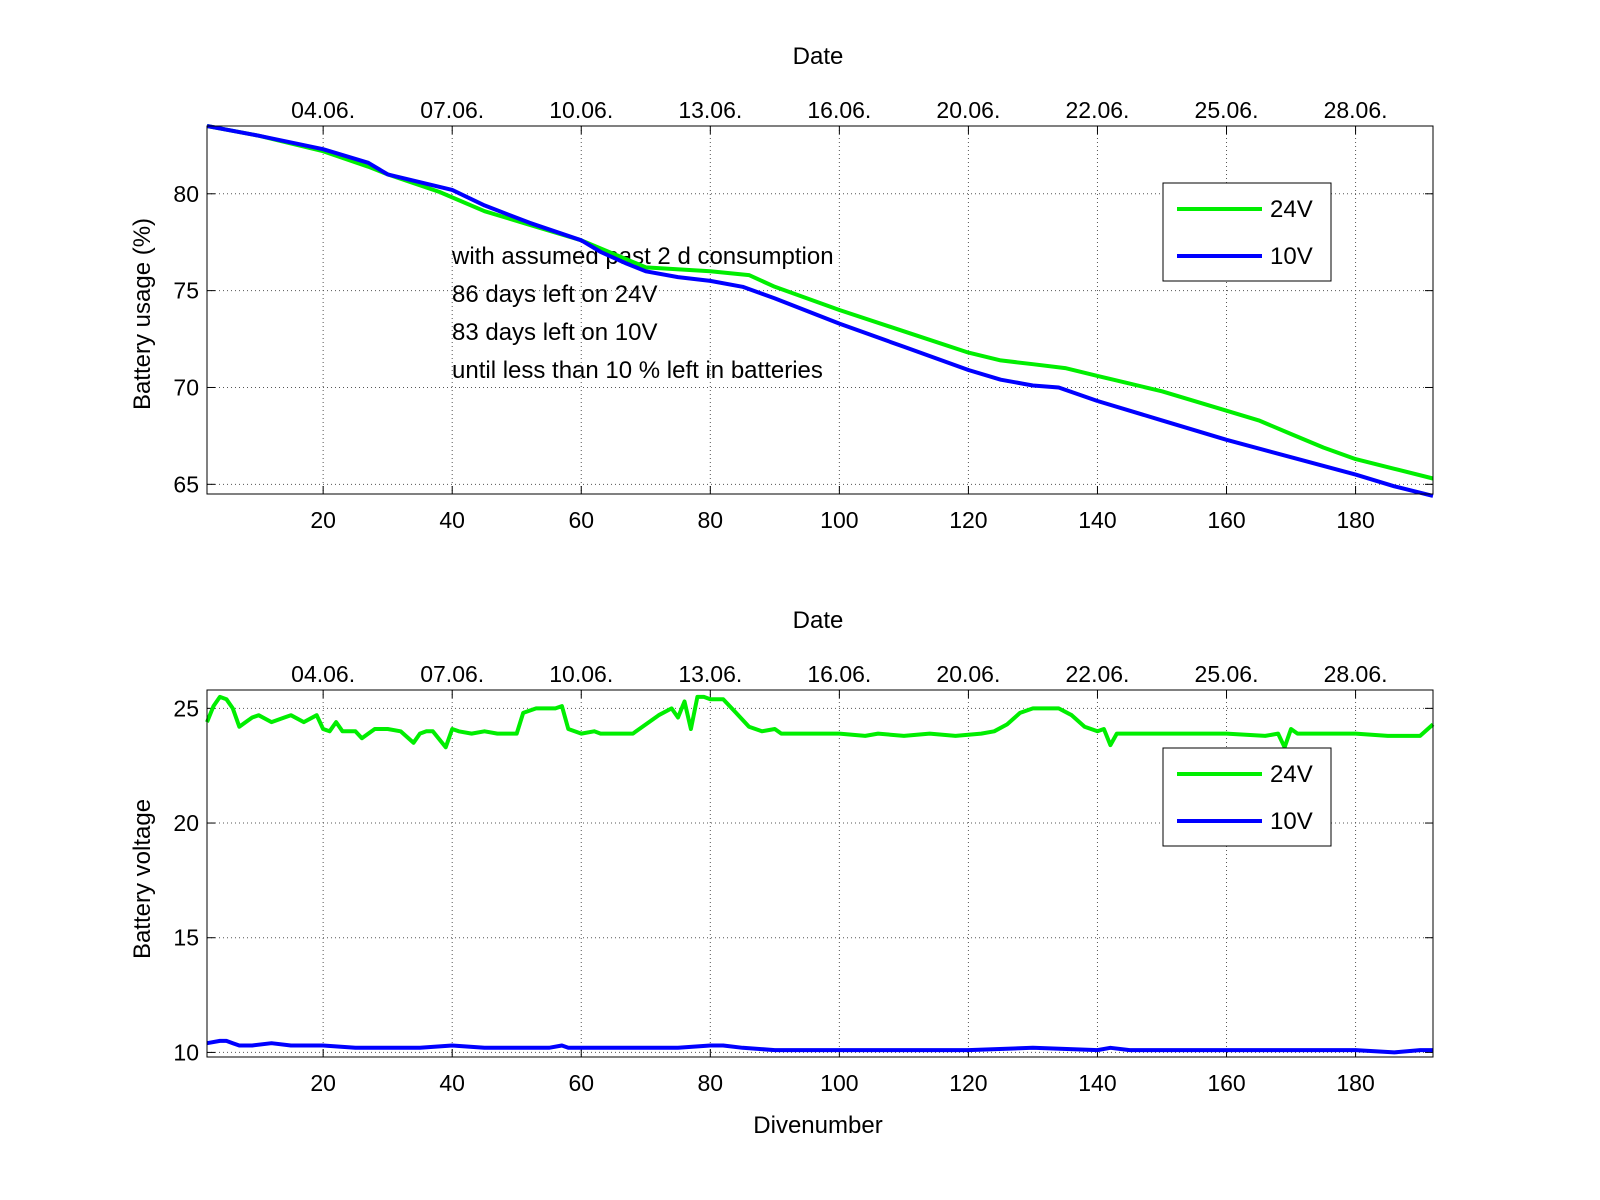 This screenshot has width=1600, height=1200. I want to click on y-tick-label: 15, so click(186, 938).